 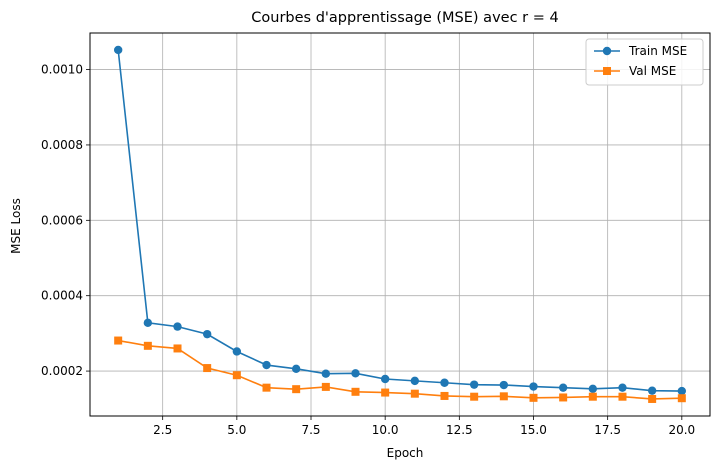 What do you see at coordinates (405, 453) in the screenshot?
I see `x-axis-label: Epoch` at bounding box center [405, 453].